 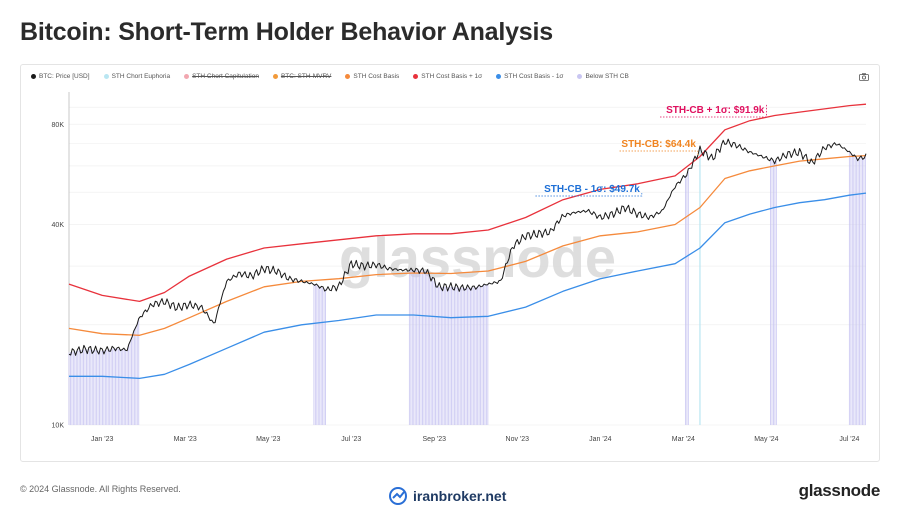 I want to click on legend-label: STH Chort Euphoria, so click(x=141, y=76).